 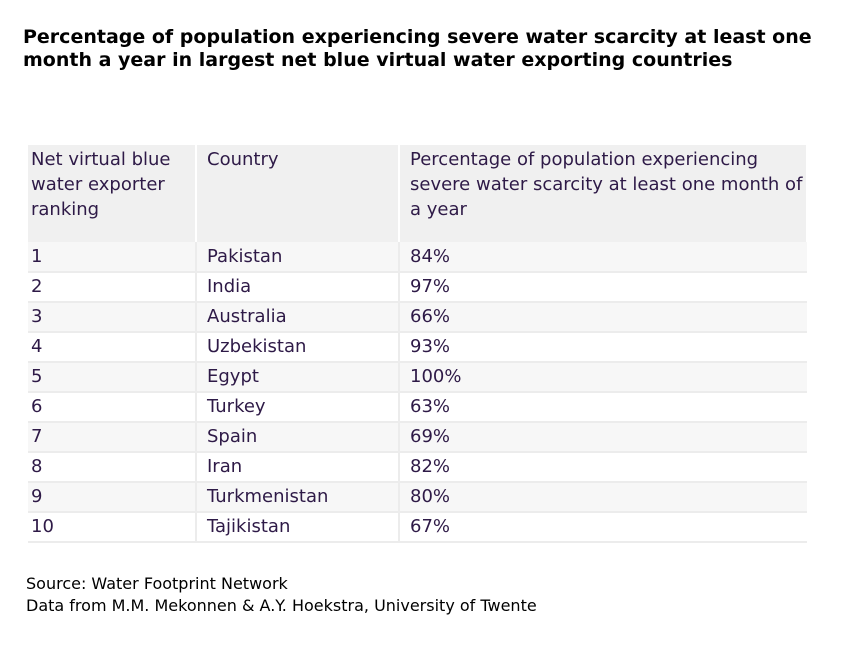 I want to click on percent-cell: 66%, so click(x=603, y=317).